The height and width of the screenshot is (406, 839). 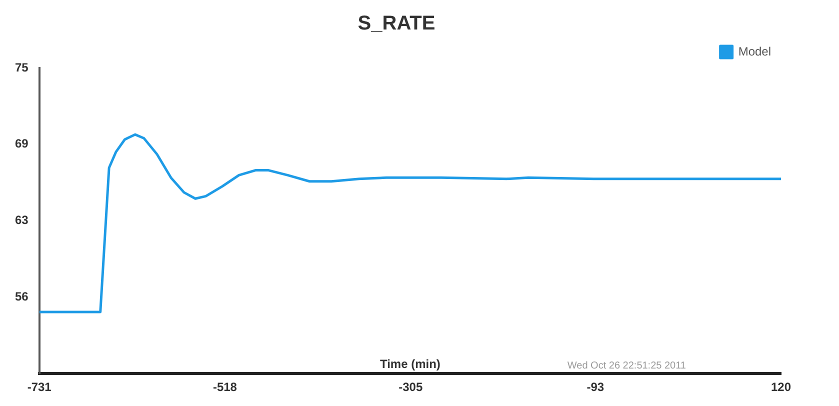 I want to click on y-tick-label: 63, so click(x=21, y=220).